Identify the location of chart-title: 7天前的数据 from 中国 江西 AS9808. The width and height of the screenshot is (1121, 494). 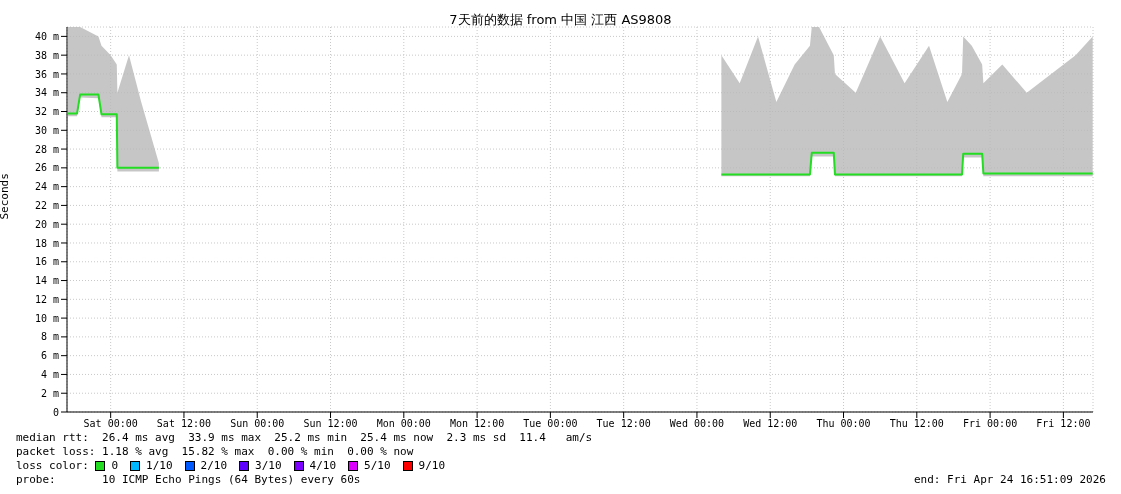
(560, 20).